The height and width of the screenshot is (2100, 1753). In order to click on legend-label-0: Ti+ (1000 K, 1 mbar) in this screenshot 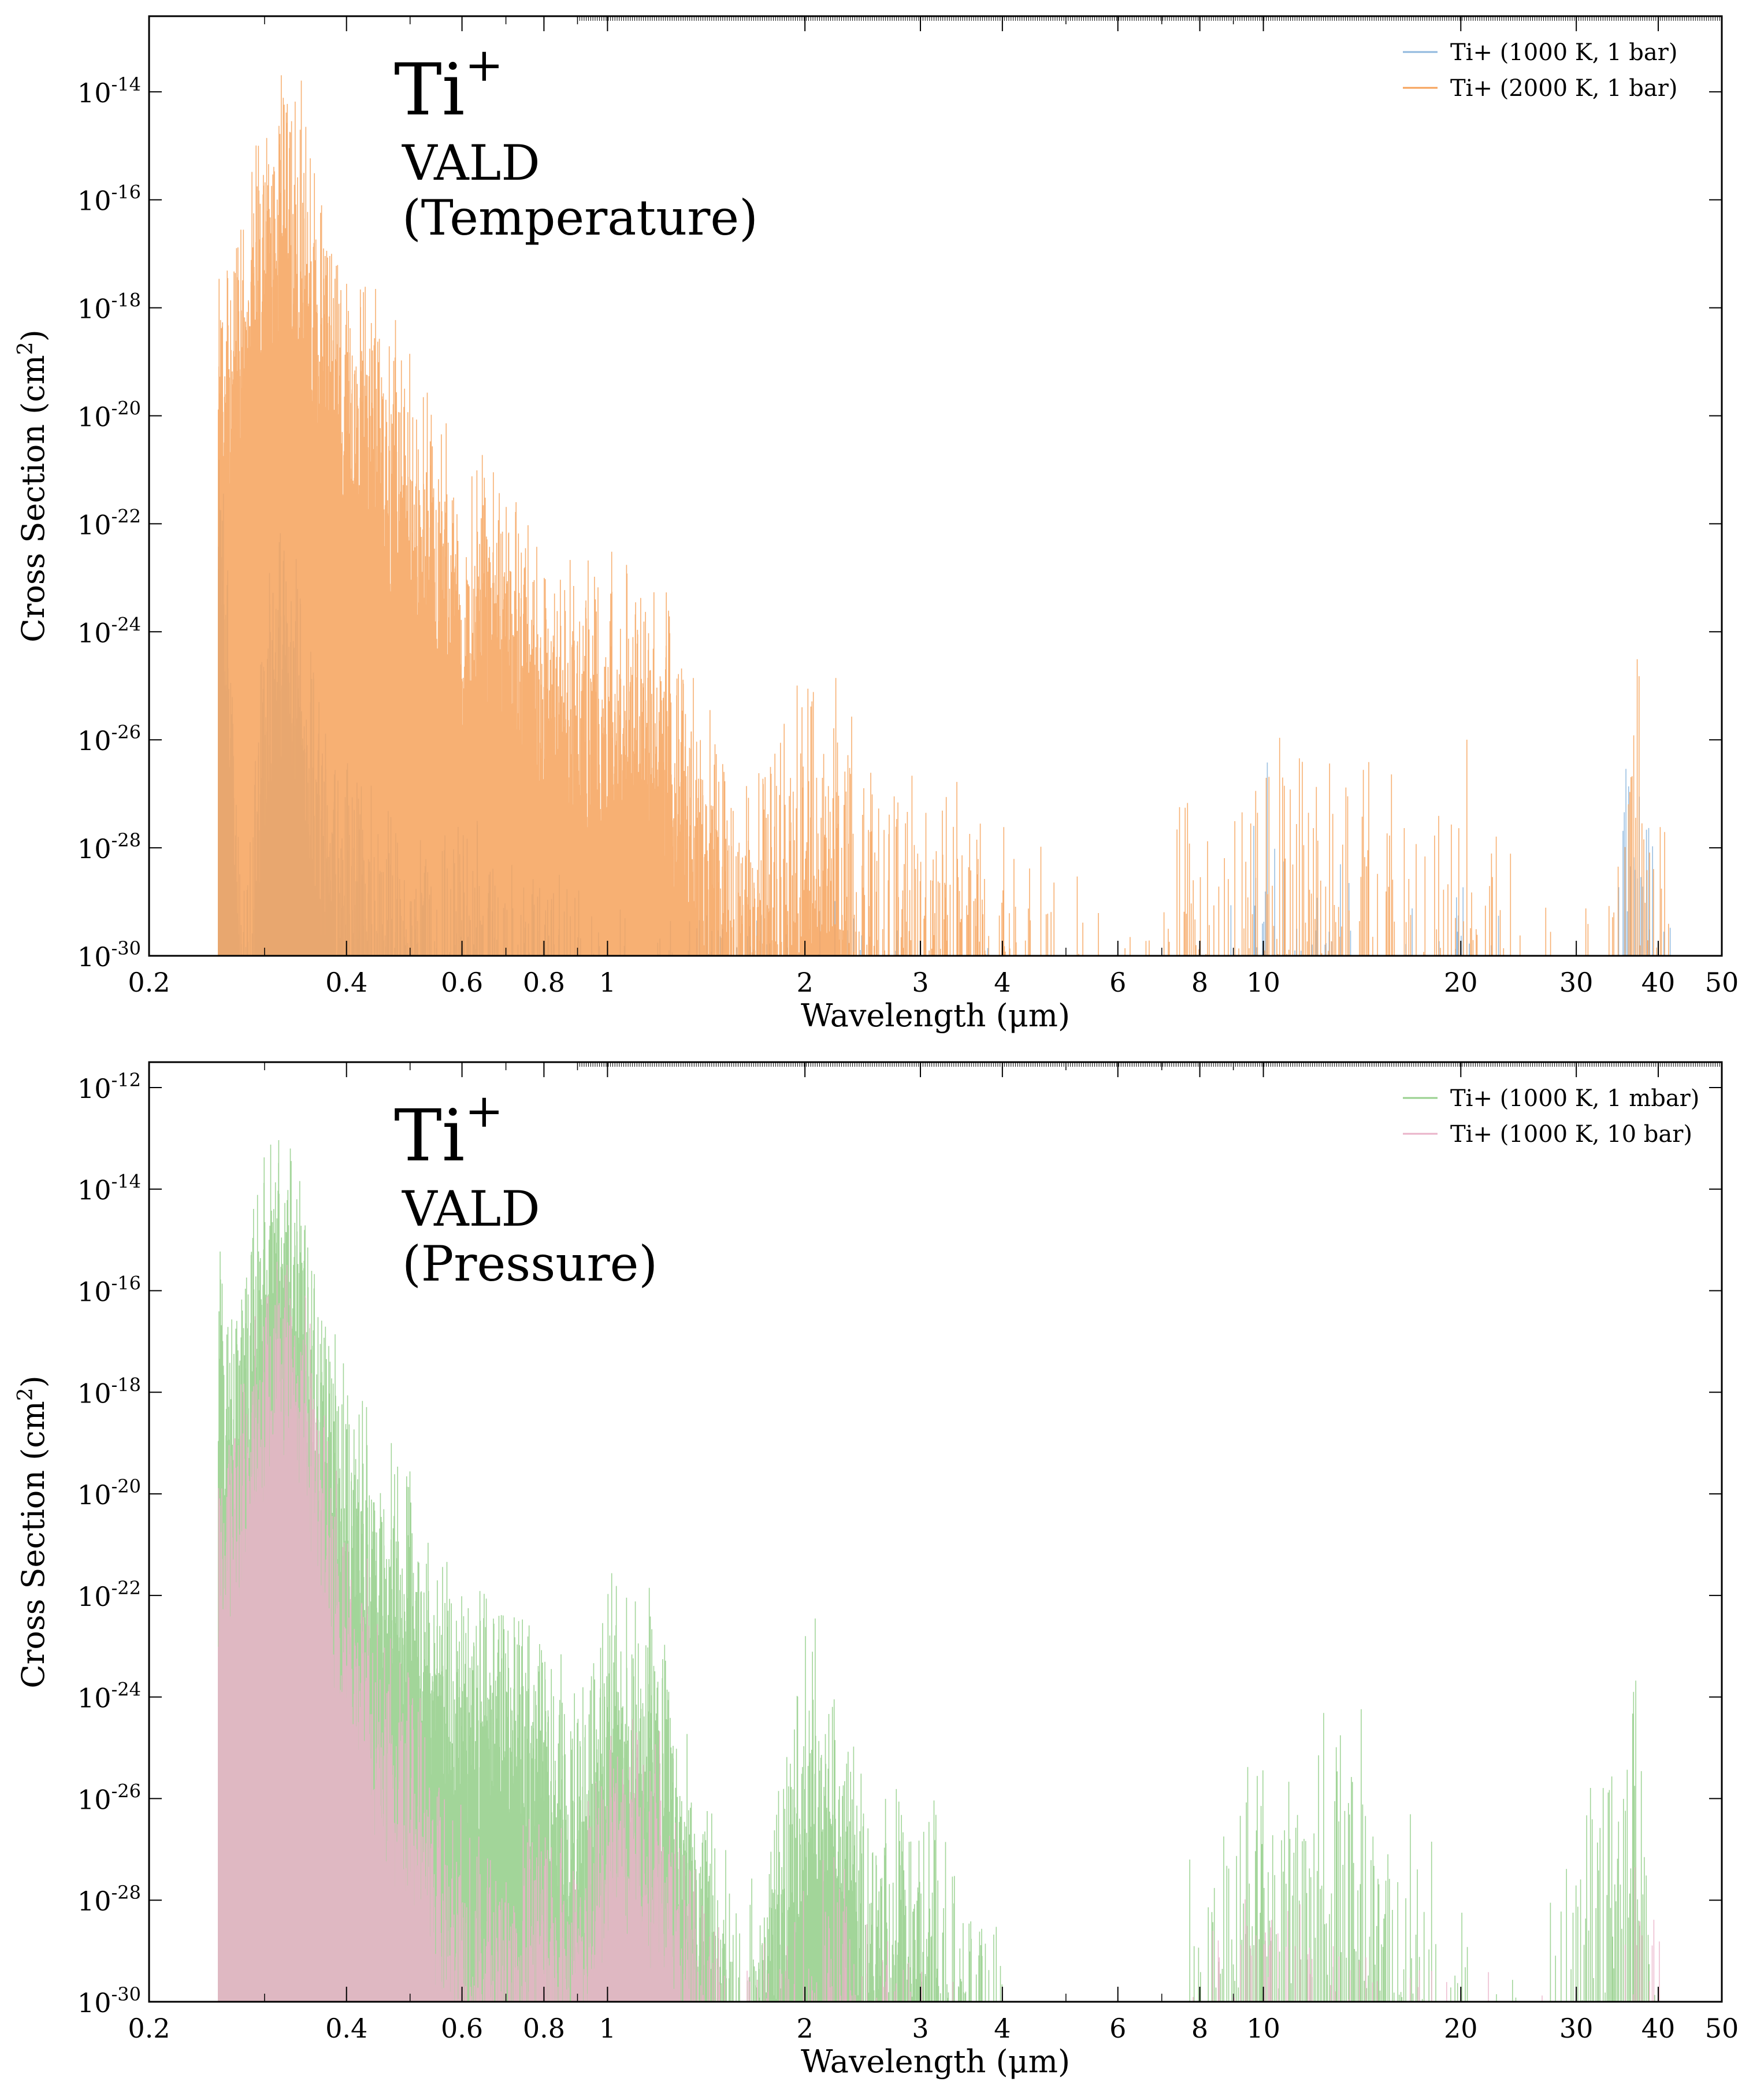, I will do `click(1574, 1098)`.